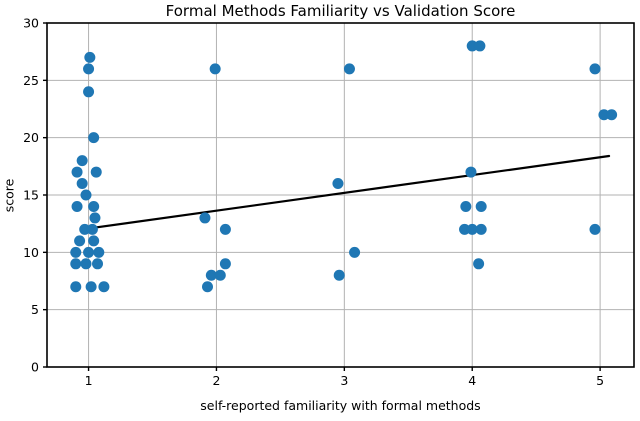 The image size is (640, 421). Describe the element at coordinates (35, 309) in the screenshot. I see `y-tick-label: 5` at that location.